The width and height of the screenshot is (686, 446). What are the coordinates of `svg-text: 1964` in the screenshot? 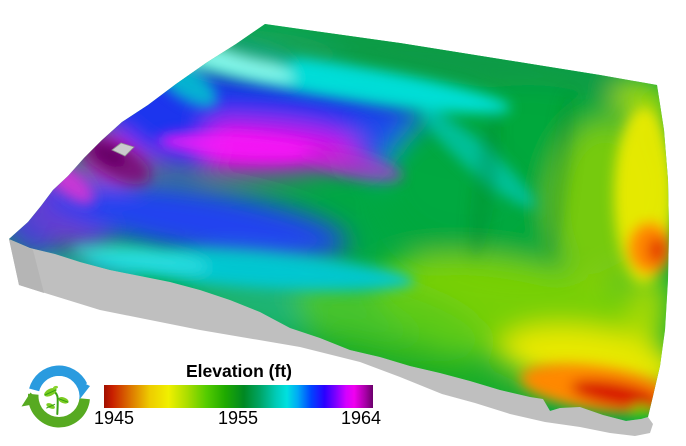 It's located at (361, 418).